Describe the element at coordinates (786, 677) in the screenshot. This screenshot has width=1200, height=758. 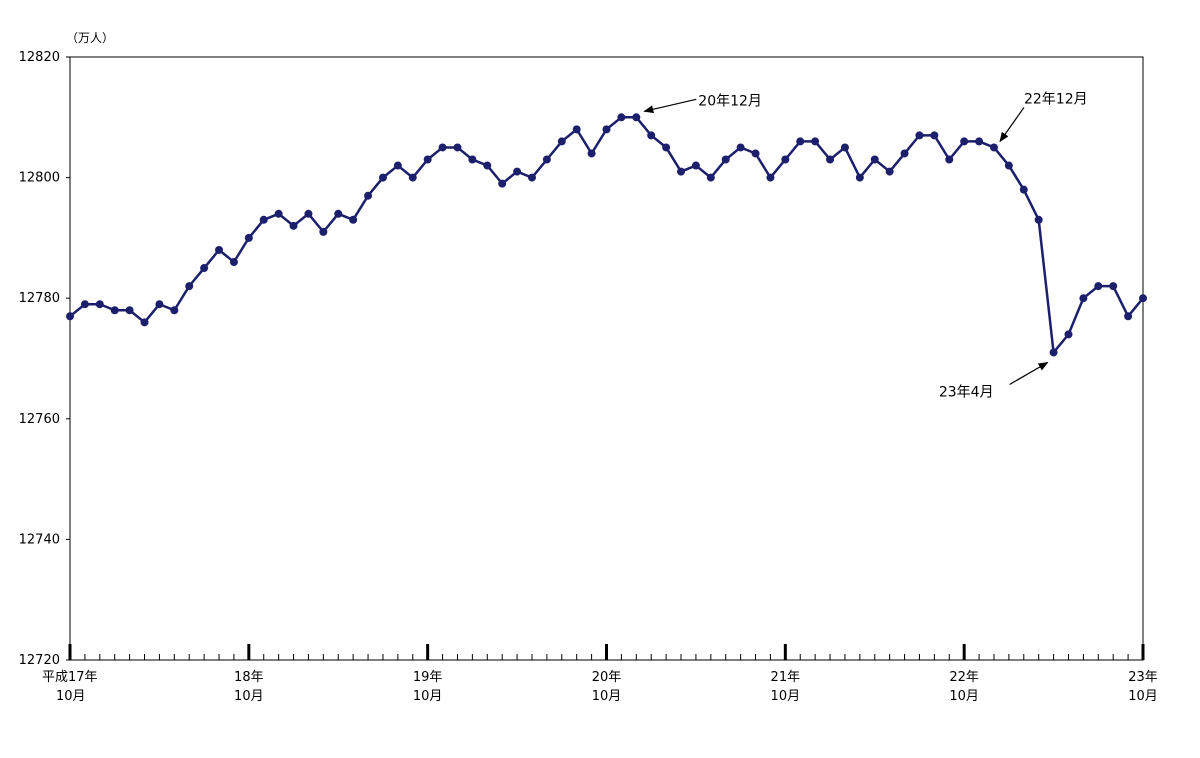
I see `x-tick-label-year: 21年` at that location.